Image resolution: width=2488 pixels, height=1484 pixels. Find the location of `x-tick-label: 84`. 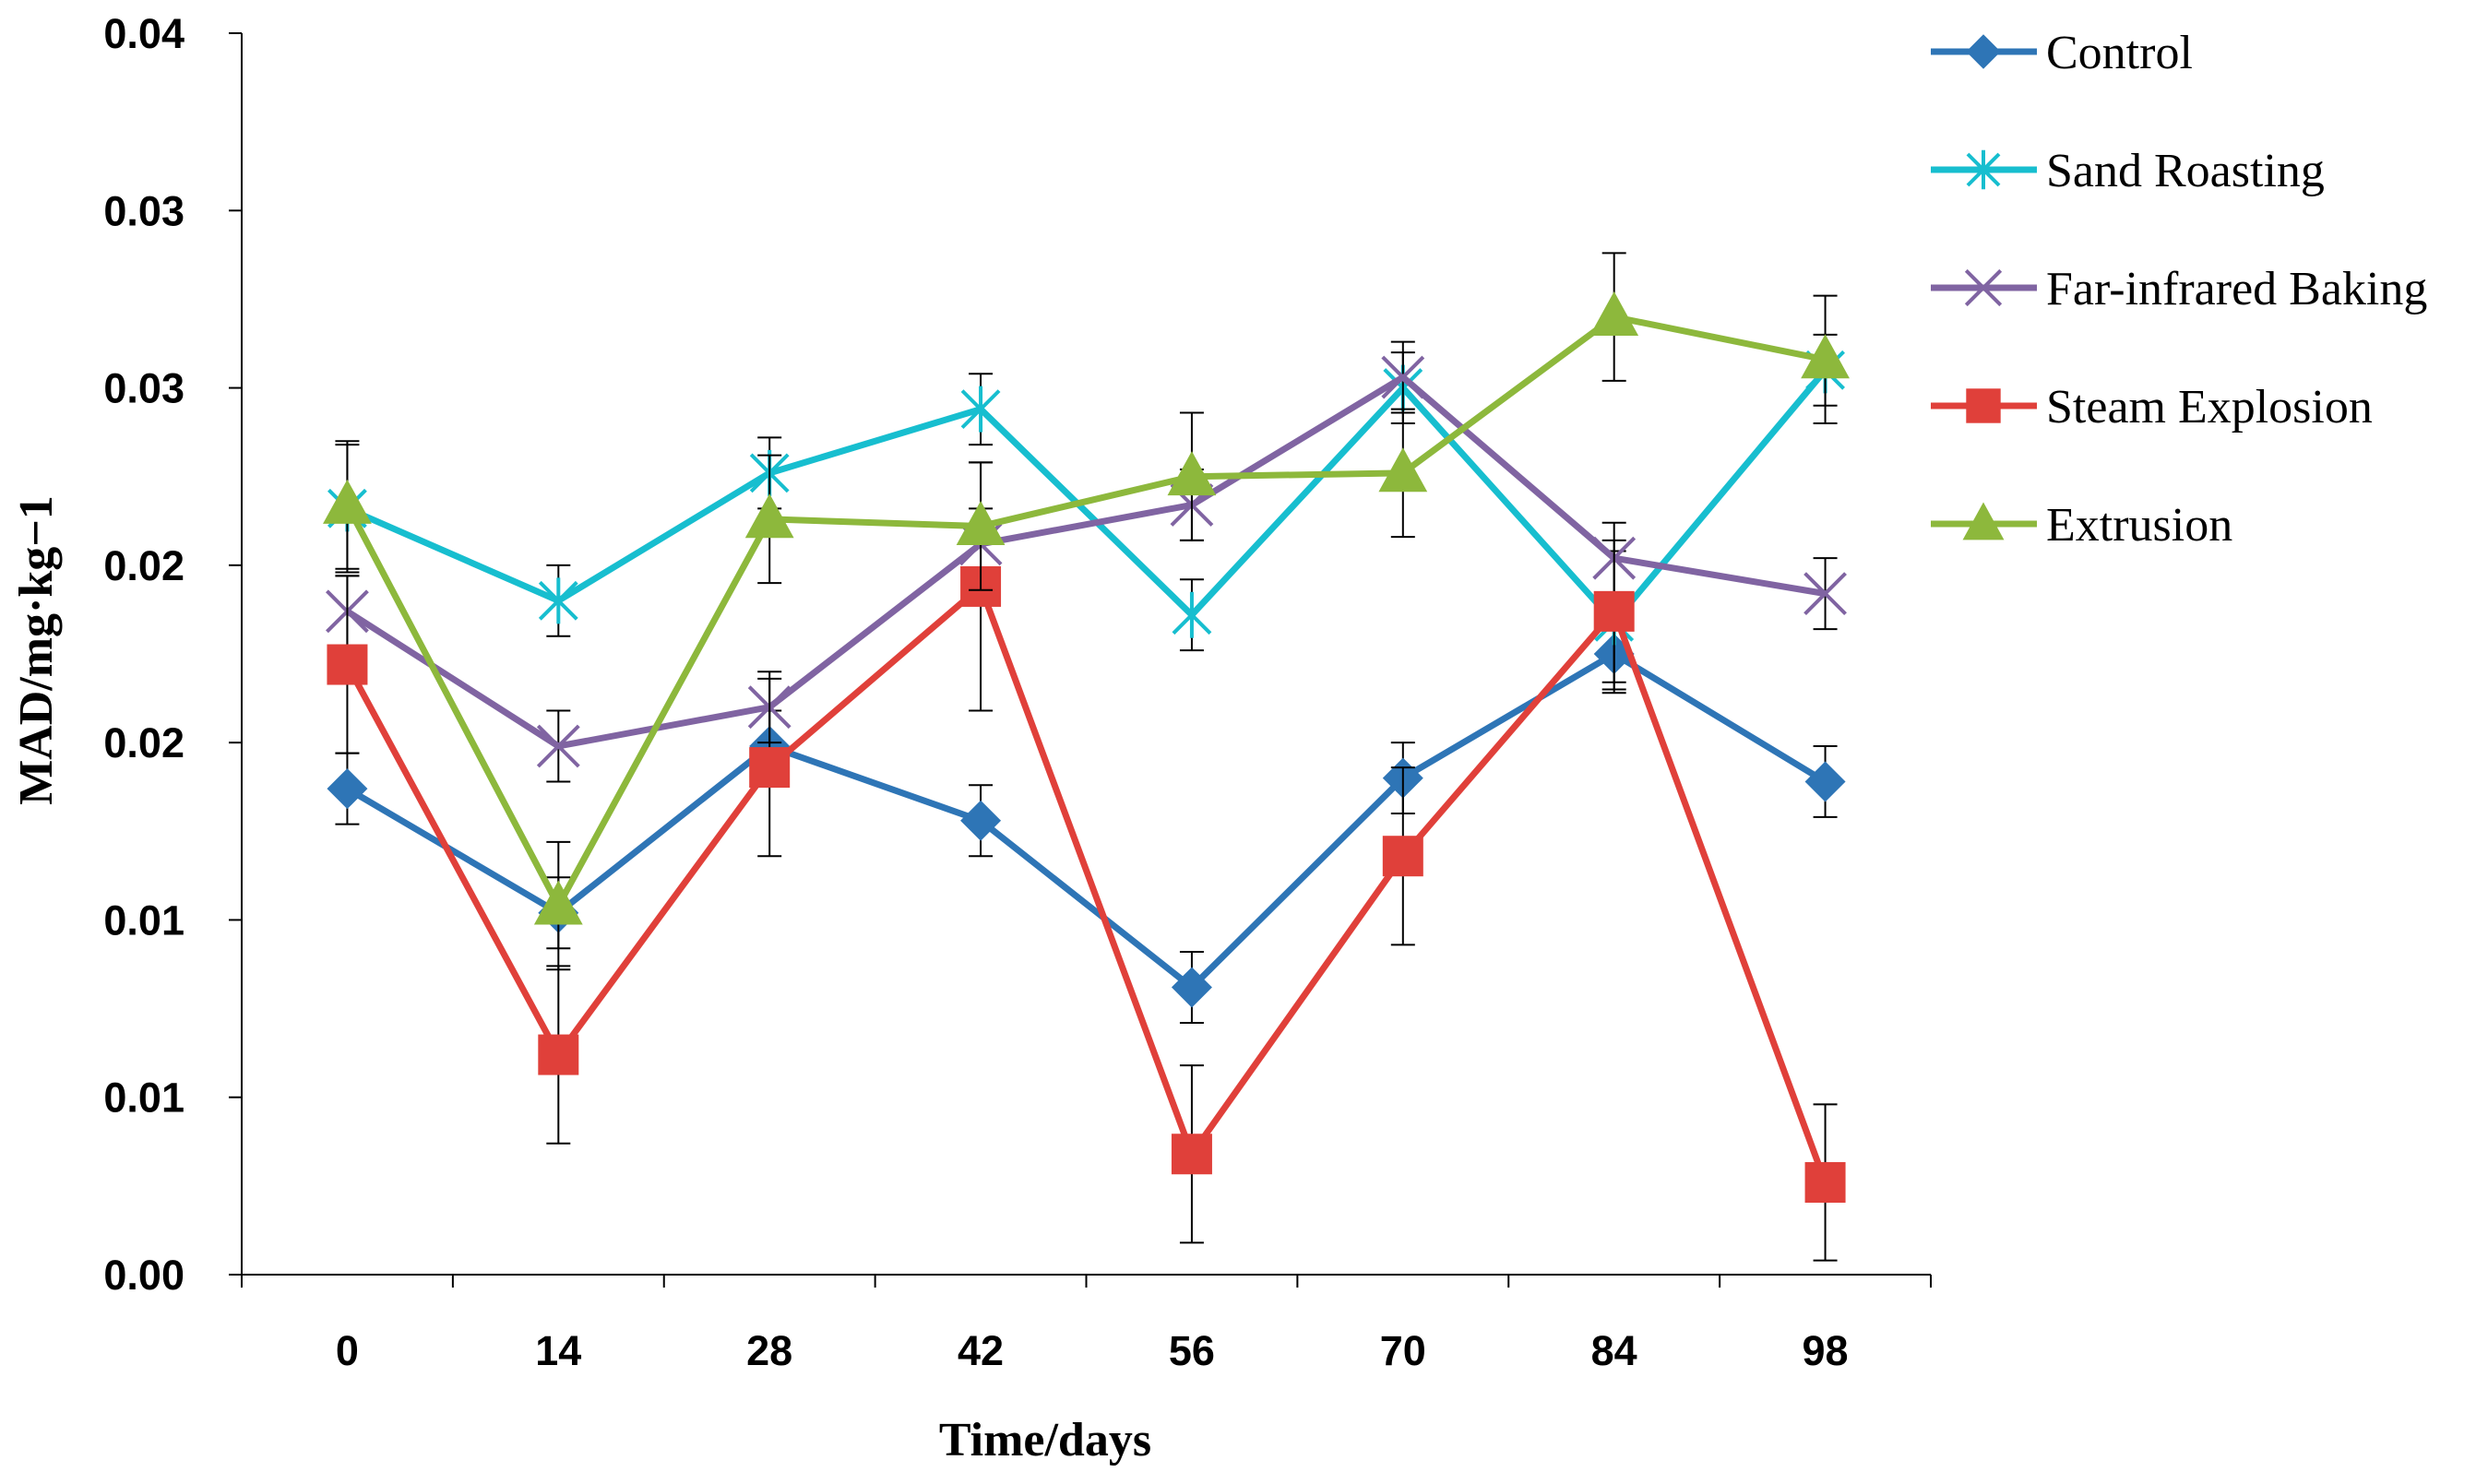

x-tick-label: 84 is located at coordinates (1614, 1350).